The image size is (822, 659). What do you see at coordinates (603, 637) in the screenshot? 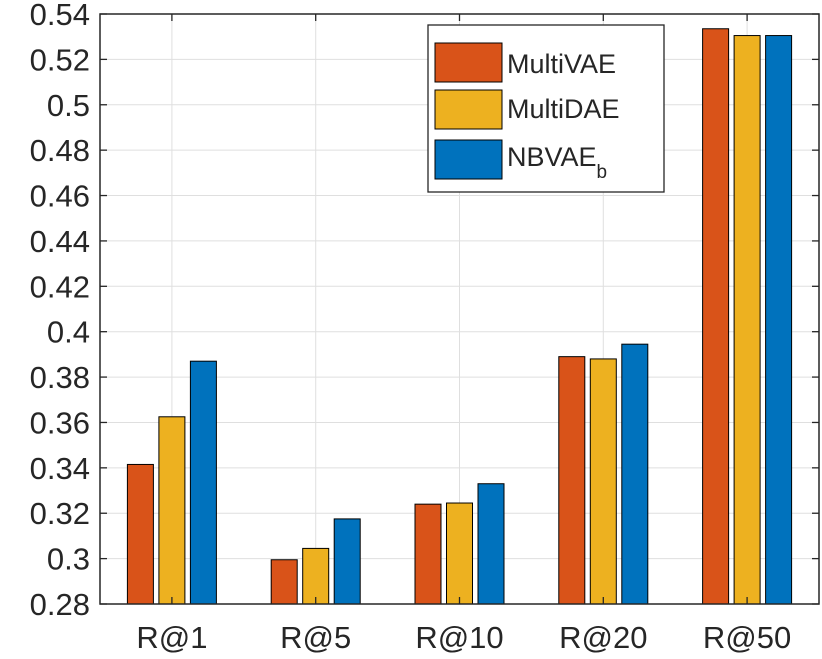
I see `x-tick-label-r-20: R@20` at bounding box center [603, 637].